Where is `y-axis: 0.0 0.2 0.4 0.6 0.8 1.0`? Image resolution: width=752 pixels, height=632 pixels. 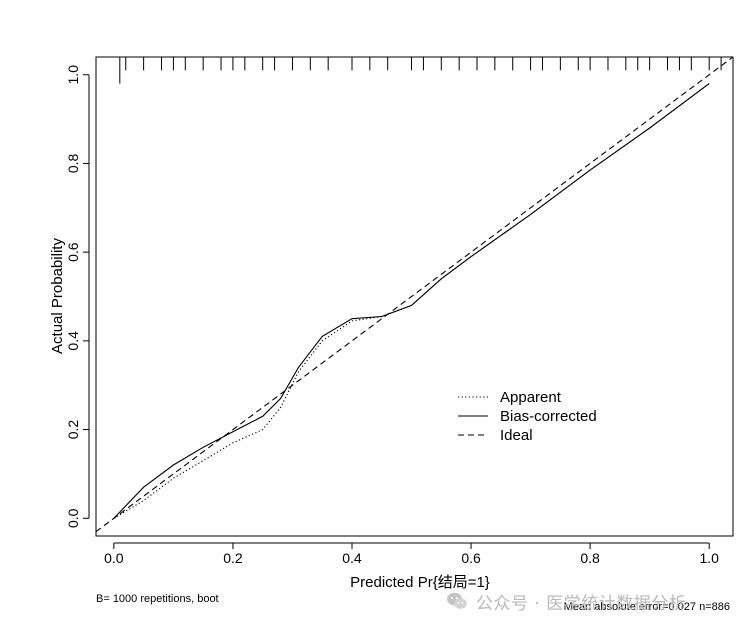 y-axis: 0.0 0.2 0.4 0.6 0.8 1.0 is located at coordinates (77, 296).